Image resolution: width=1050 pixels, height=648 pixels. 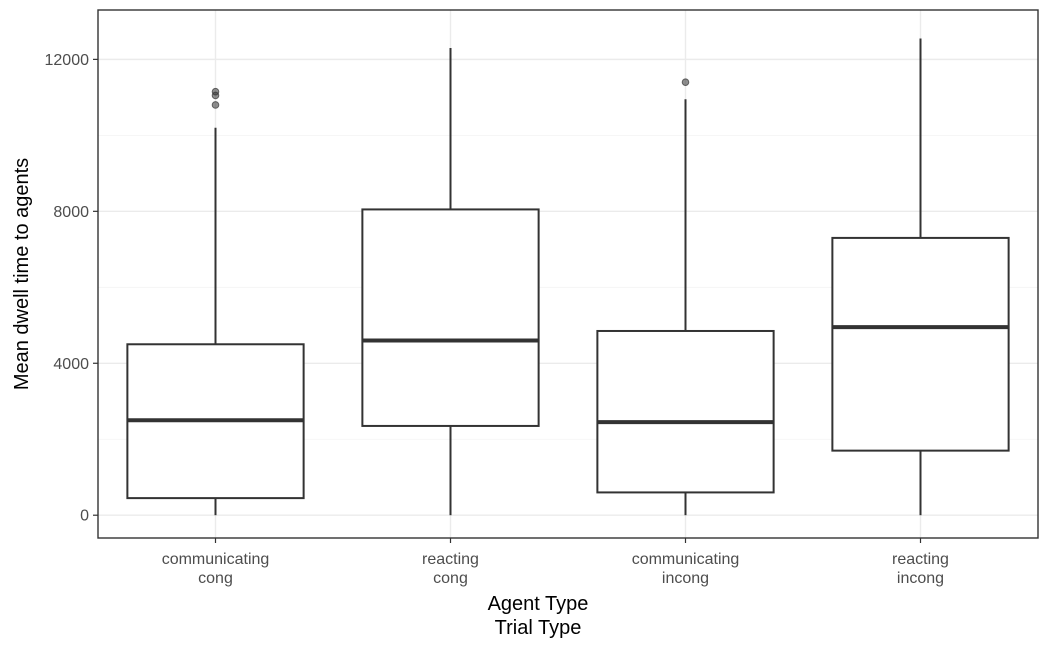 I want to click on x-axis-title: Agent Type Trial Type, so click(x=538, y=616).